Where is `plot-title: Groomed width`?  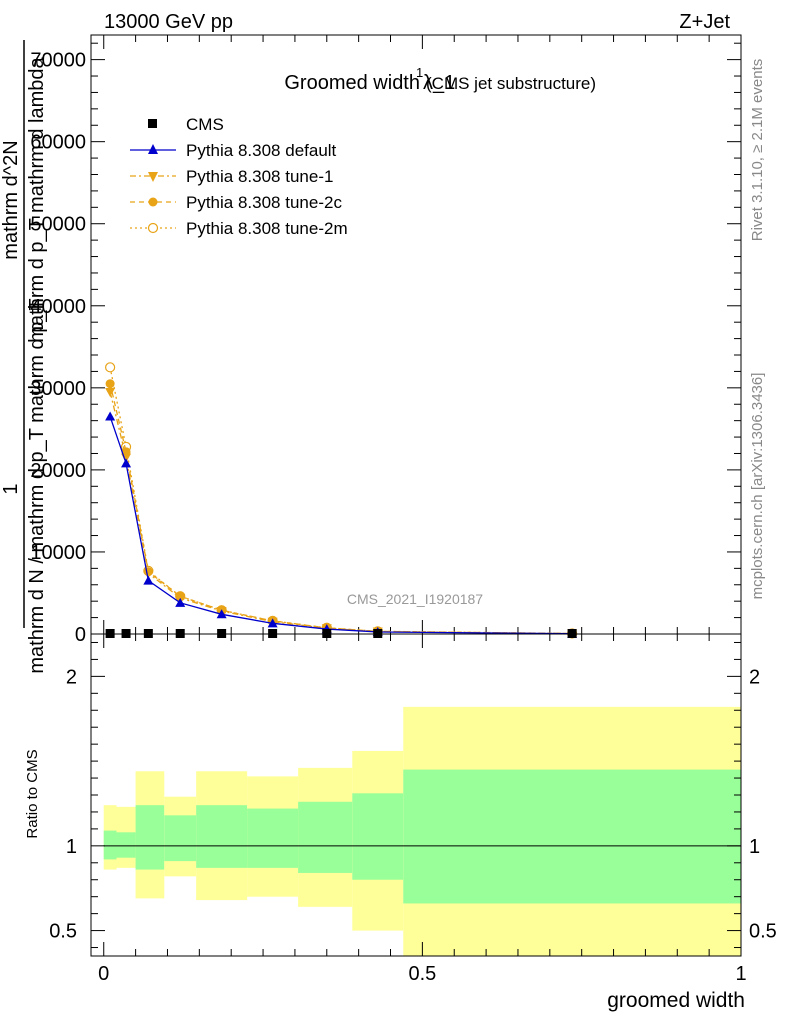 plot-title: Groomed width is located at coordinates (352, 83).